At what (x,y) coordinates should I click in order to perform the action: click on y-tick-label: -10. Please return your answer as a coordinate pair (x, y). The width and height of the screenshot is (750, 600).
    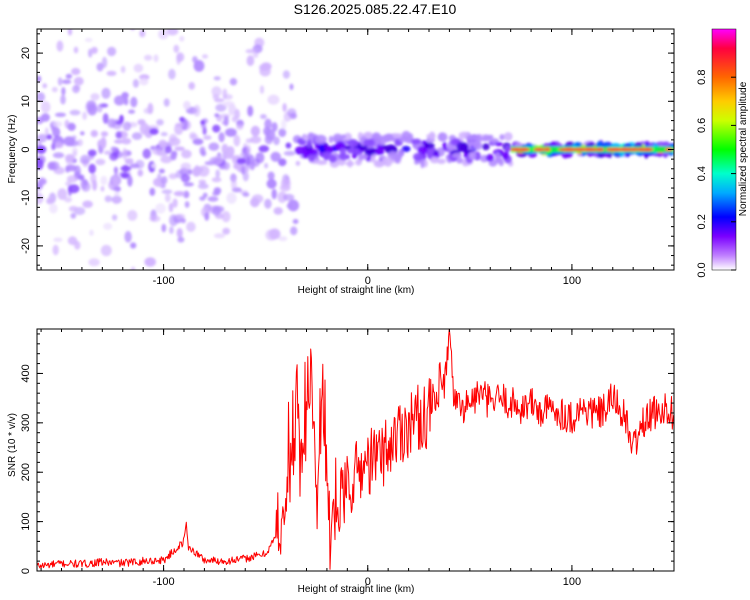
    Looking at the image, I should click on (26, 198).